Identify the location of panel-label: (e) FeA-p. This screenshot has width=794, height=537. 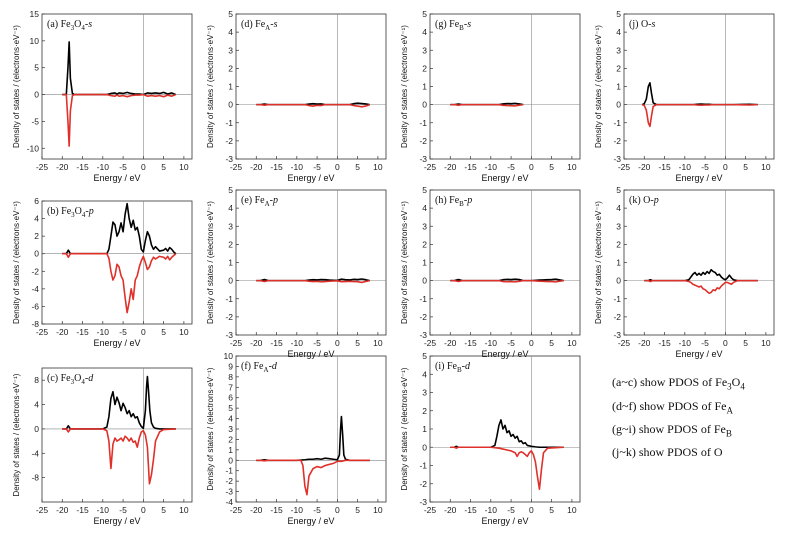
(259, 201).